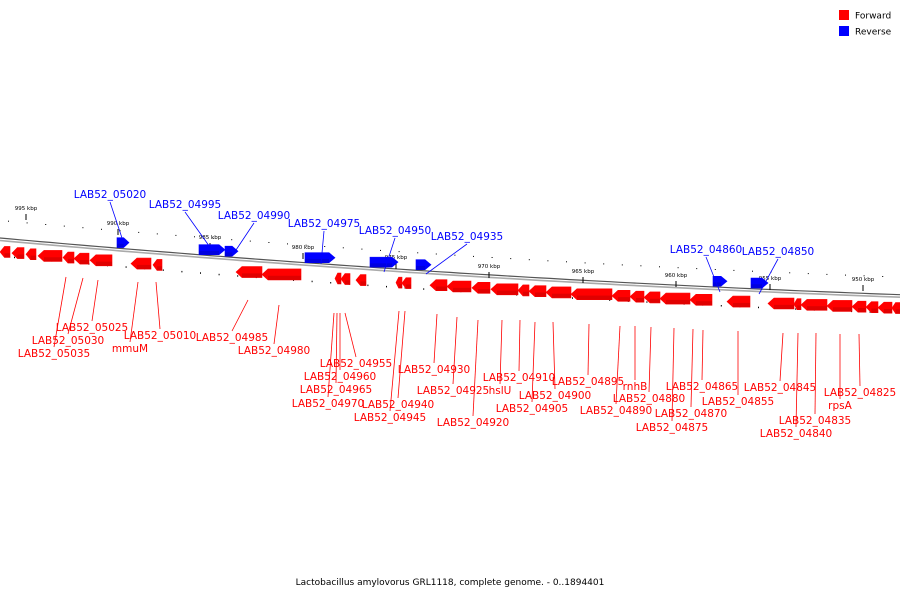 Image resolution: width=900 pixels, height=600 pixels. Describe the element at coordinates (844, 15) in the screenshot. I see `legend-swatch` at that location.